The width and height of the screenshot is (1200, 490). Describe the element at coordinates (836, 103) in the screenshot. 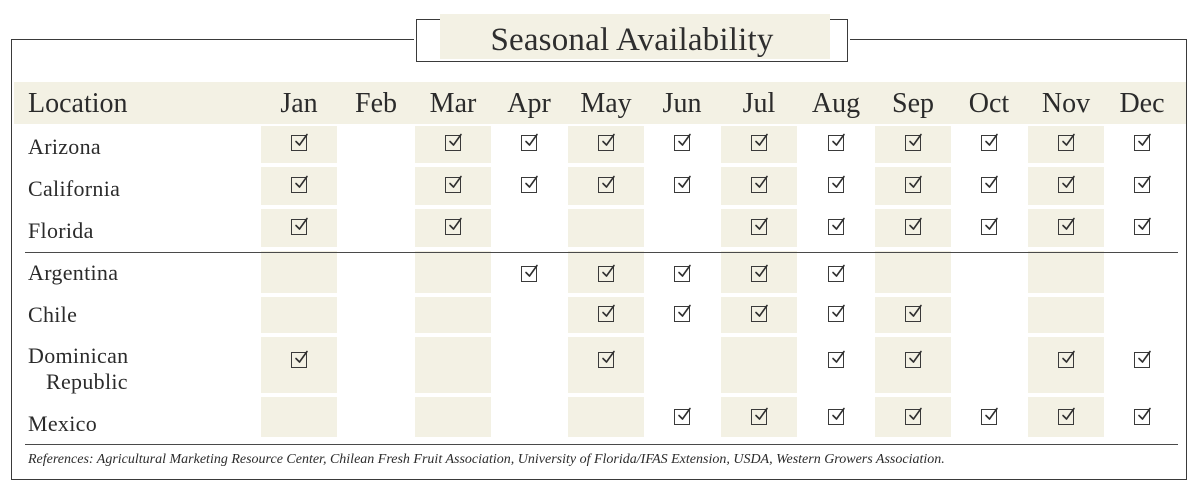

I see `month-header-aug: Aug` at that location.